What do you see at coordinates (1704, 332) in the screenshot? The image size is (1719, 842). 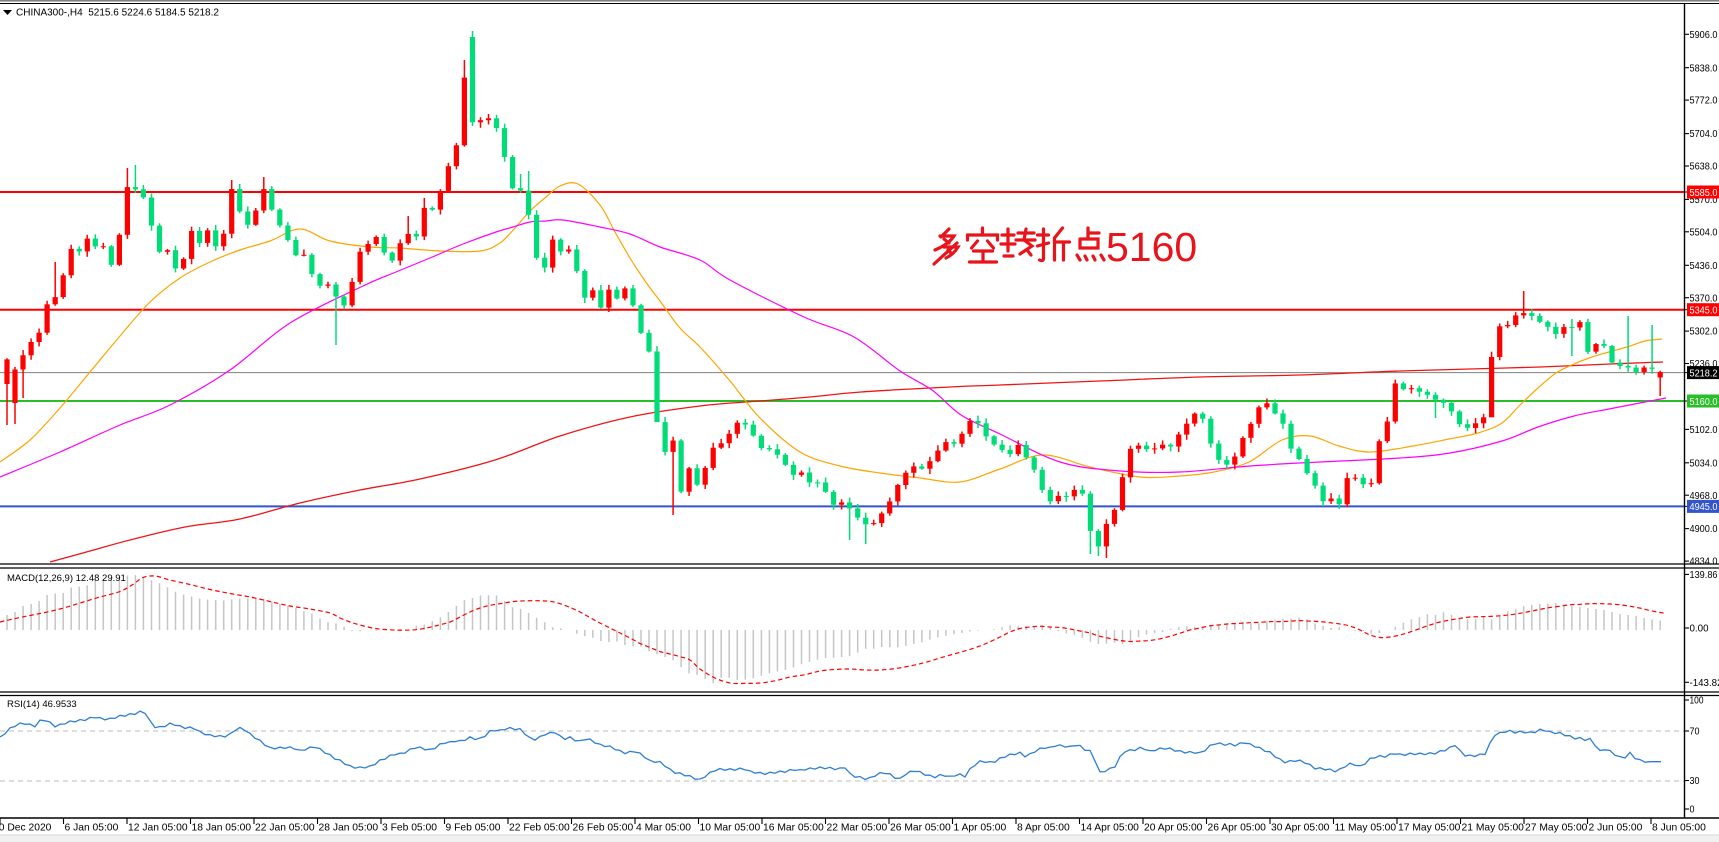 I see `svg-text: 5302.0` at bounding box center [1704, 332].